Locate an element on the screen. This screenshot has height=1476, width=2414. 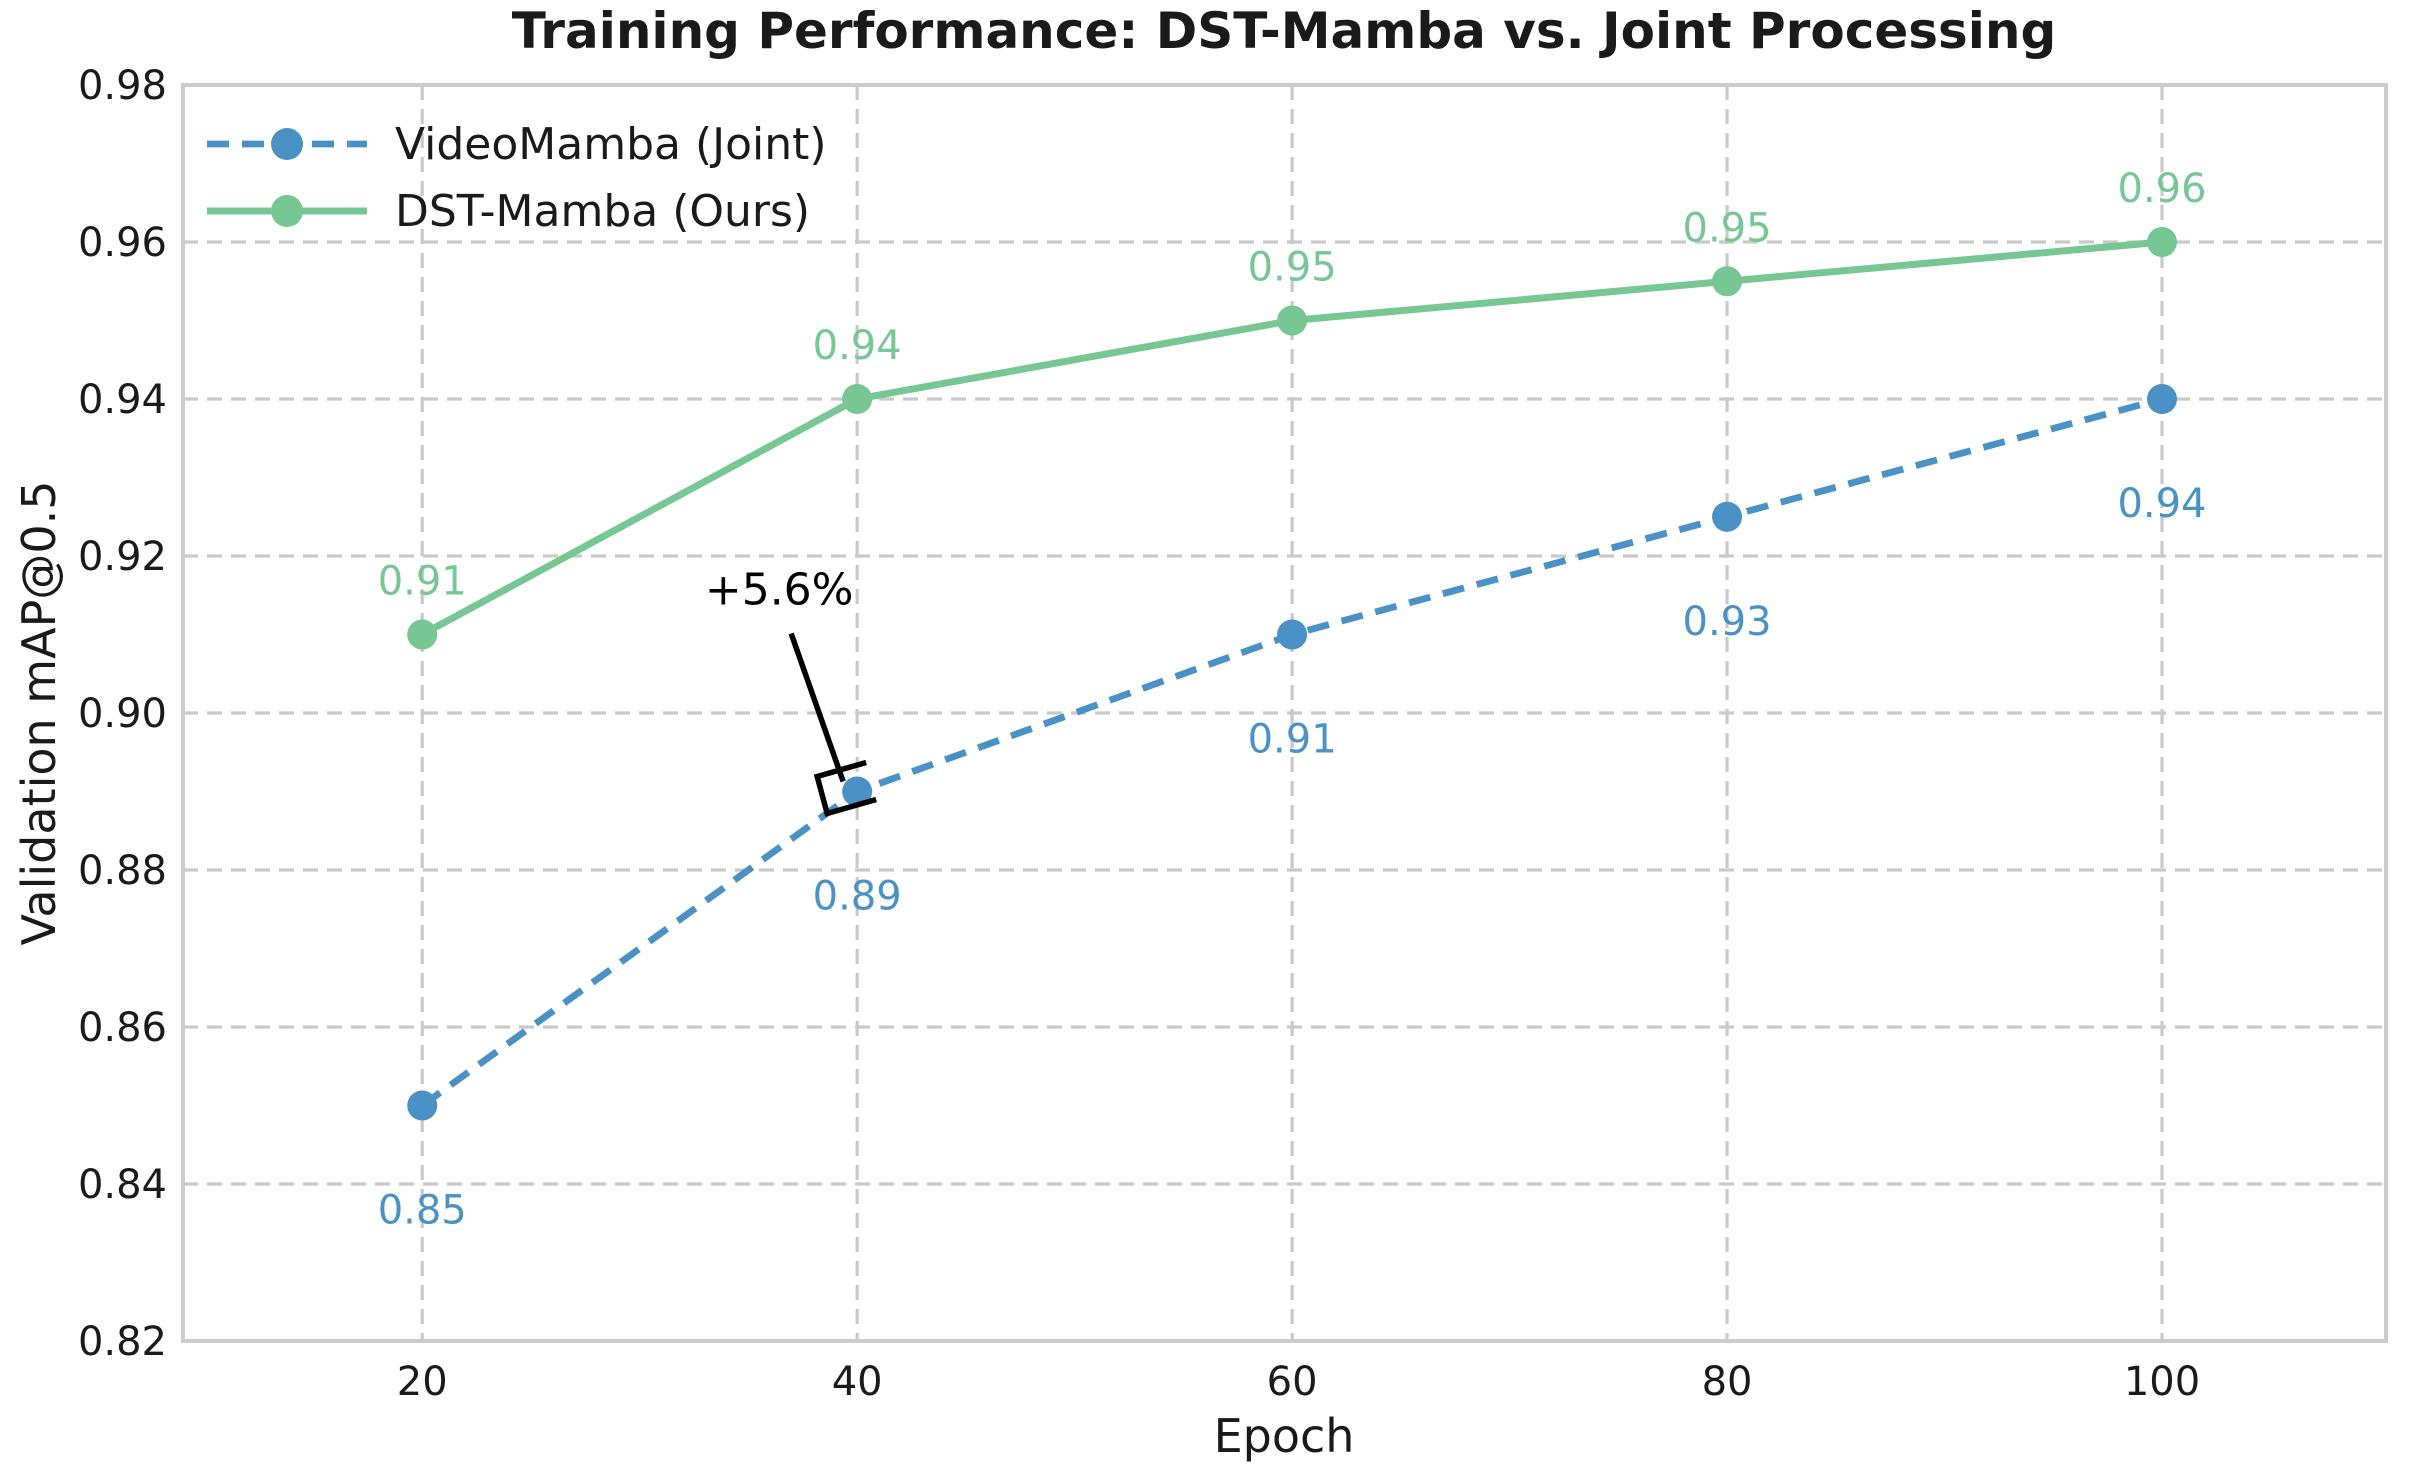
y-tick-label: 0.94 is located at coordinates (122, 400).